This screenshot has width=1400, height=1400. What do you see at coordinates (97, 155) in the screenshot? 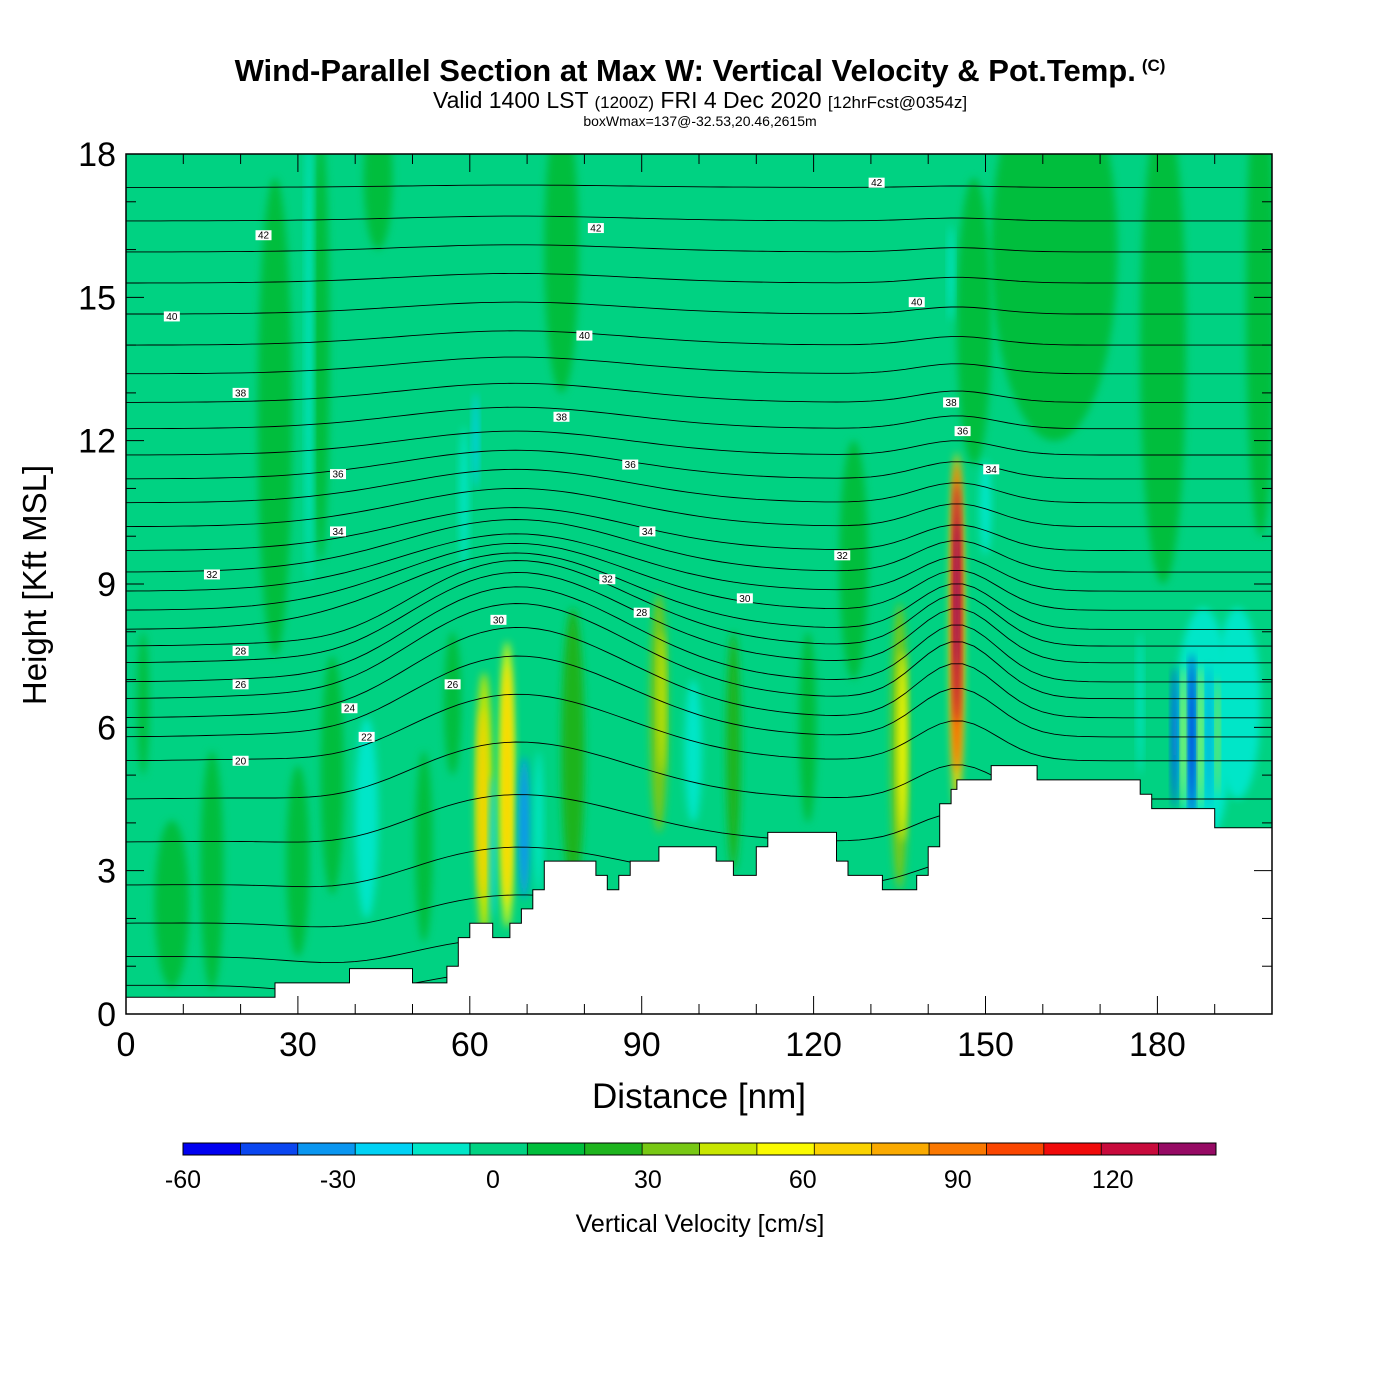
I see `y-tick-label: 18` at bounding box center [97, 155].